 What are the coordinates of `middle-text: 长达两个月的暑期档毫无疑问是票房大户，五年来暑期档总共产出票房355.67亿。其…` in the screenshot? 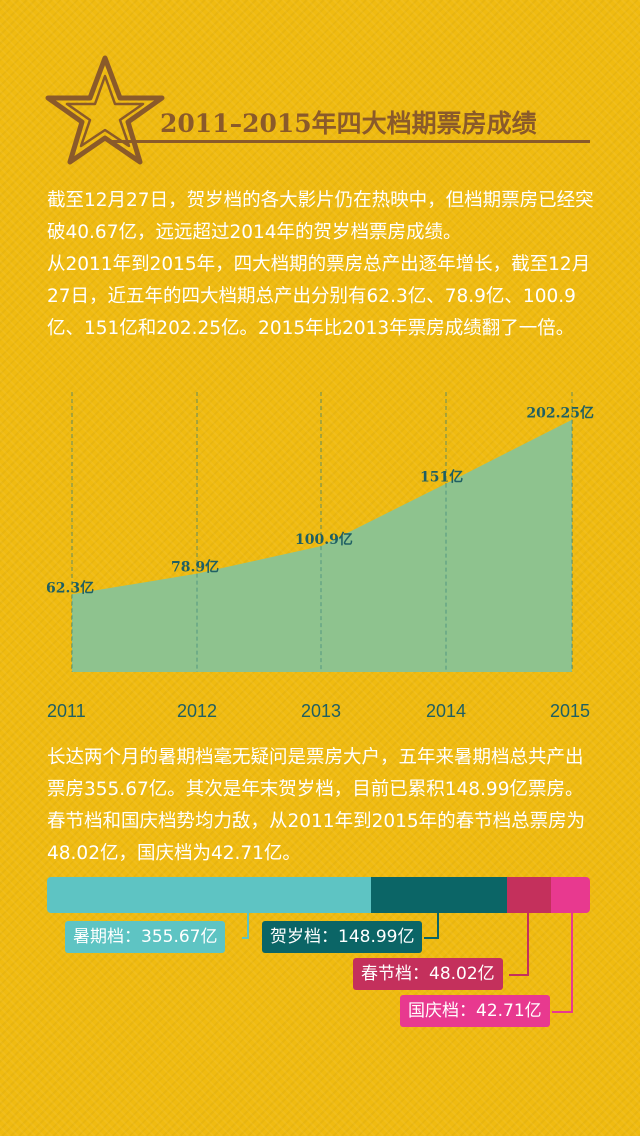 It's located at (321, 806).